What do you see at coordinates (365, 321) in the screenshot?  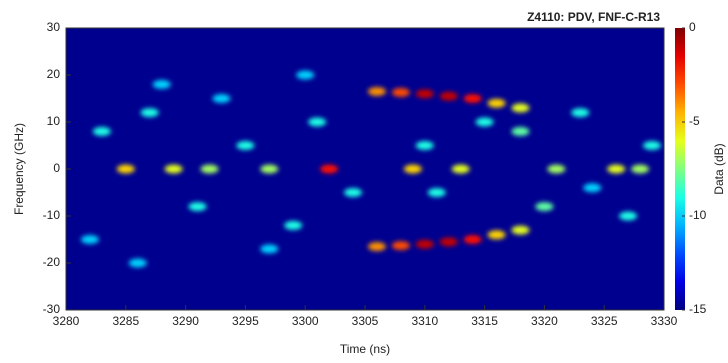 I see `x-tick-label: 3305` at bounding box center [365, 321].